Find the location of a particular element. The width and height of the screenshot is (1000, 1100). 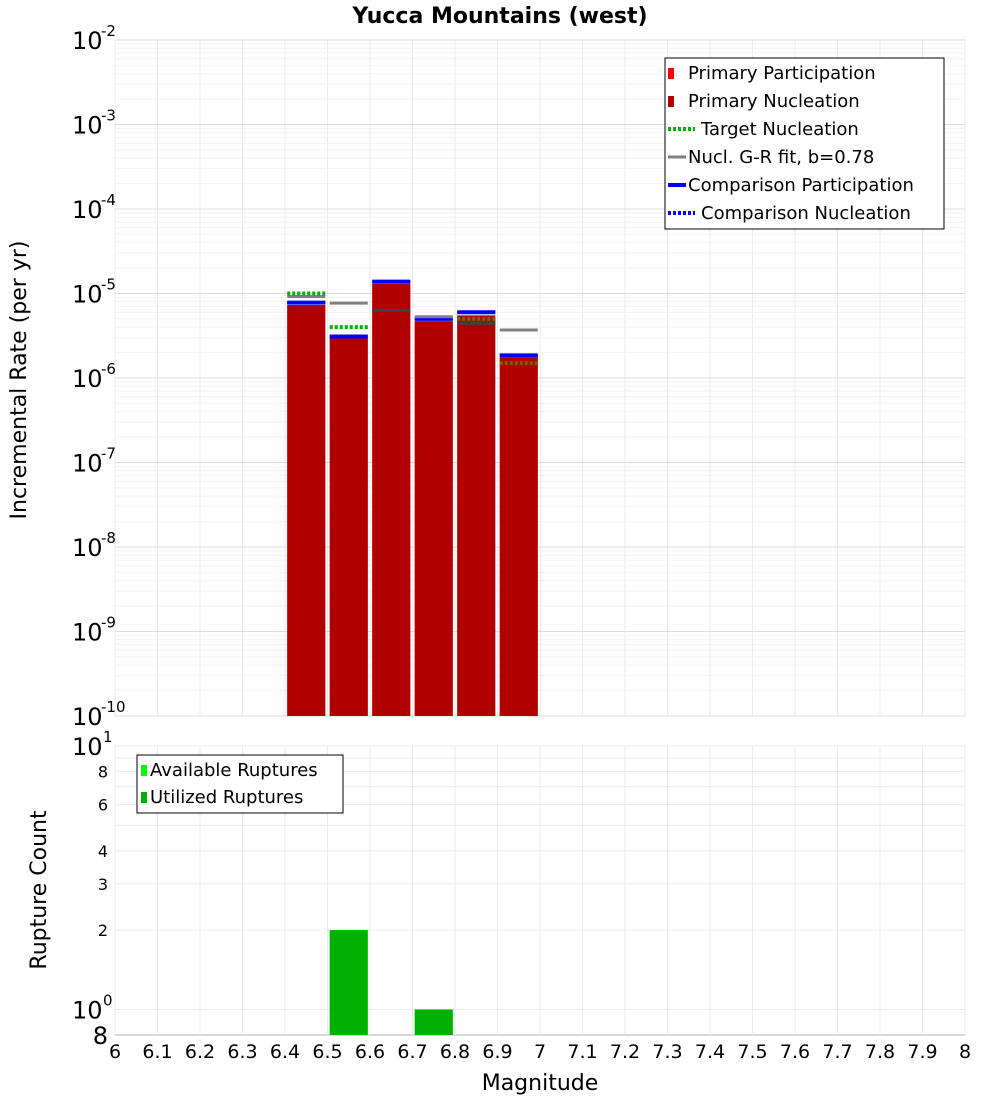

legend-label: Primary Participation is located at coordinates (782, 73).